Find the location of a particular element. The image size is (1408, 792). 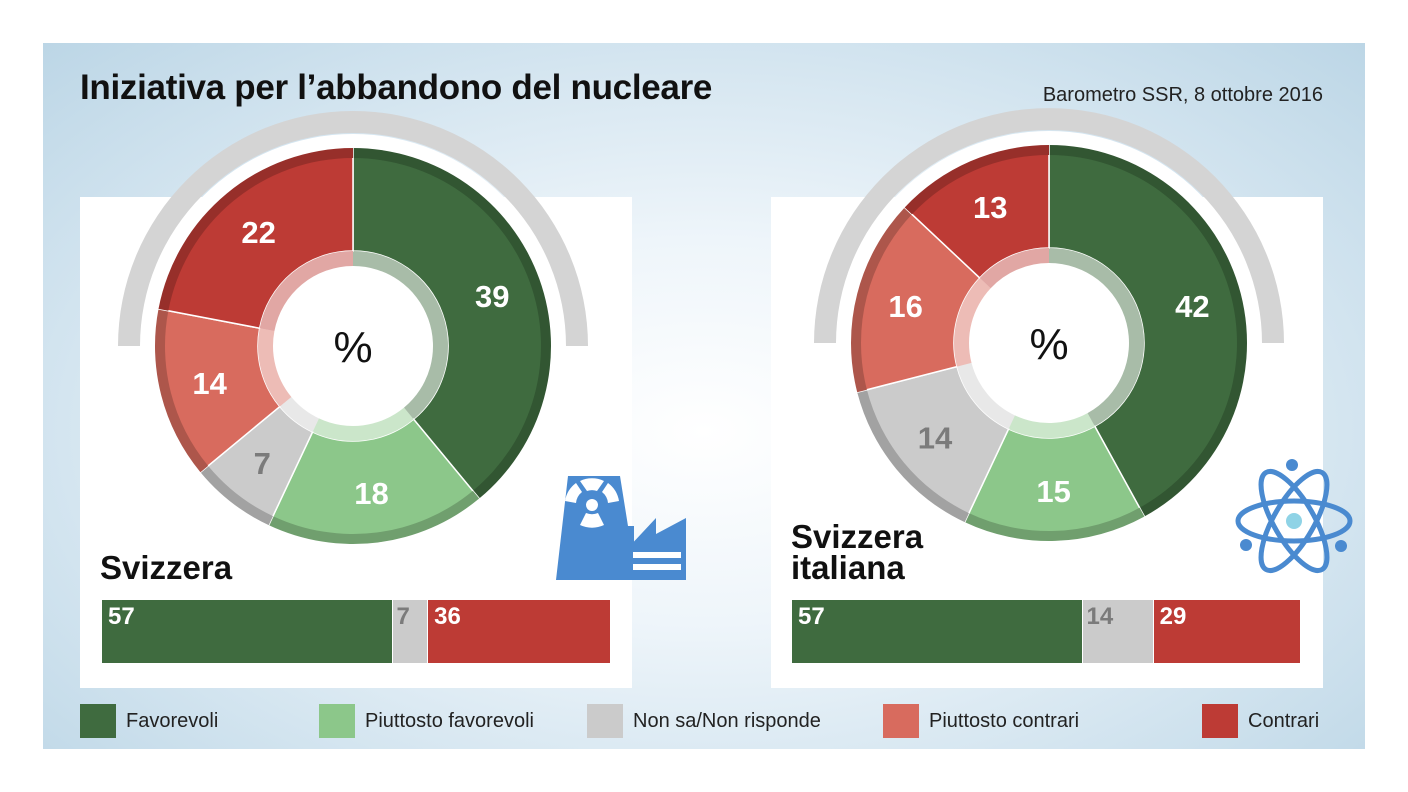

legend-item-favorevoli: Favorevoli is located at coordinates (149, 721).